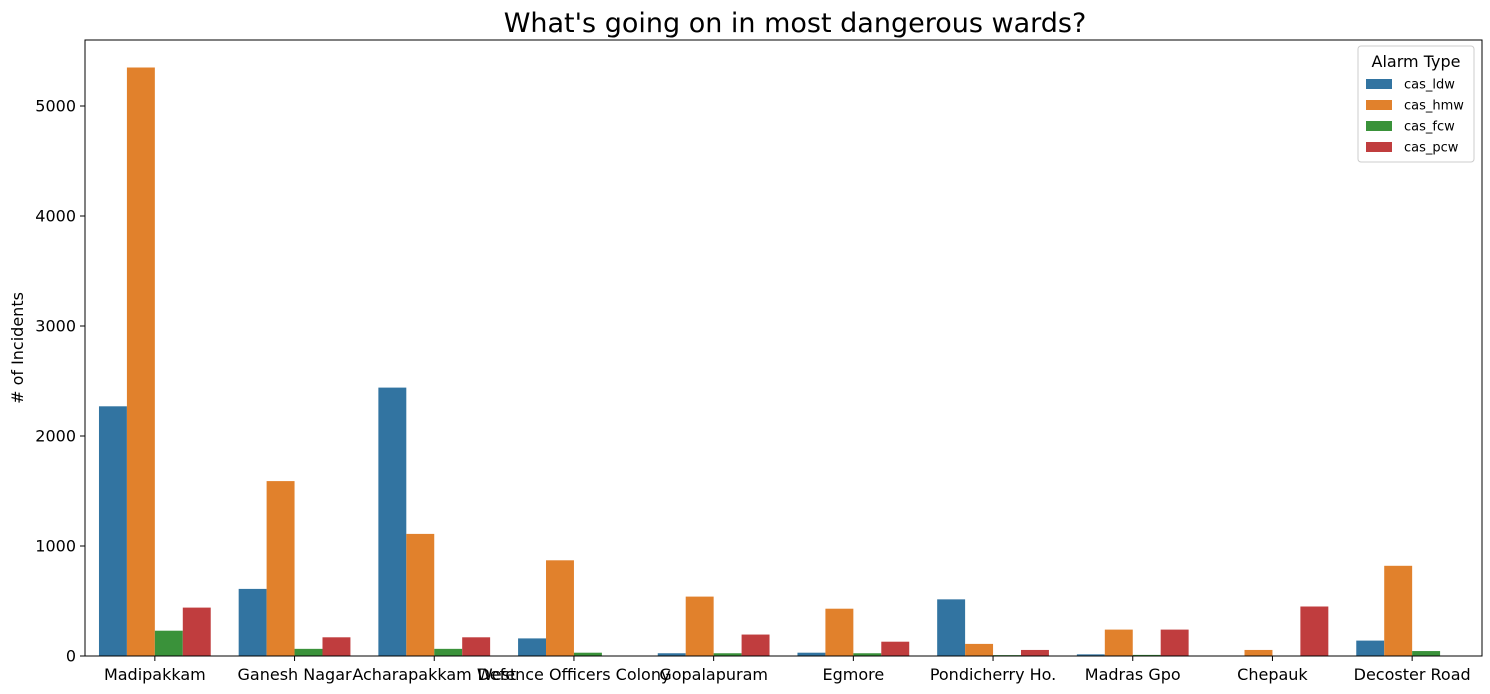  Describe the element at coordinates (17, 348) in the screenshot. I see `y-axis-title: # of Incidents` at that location.